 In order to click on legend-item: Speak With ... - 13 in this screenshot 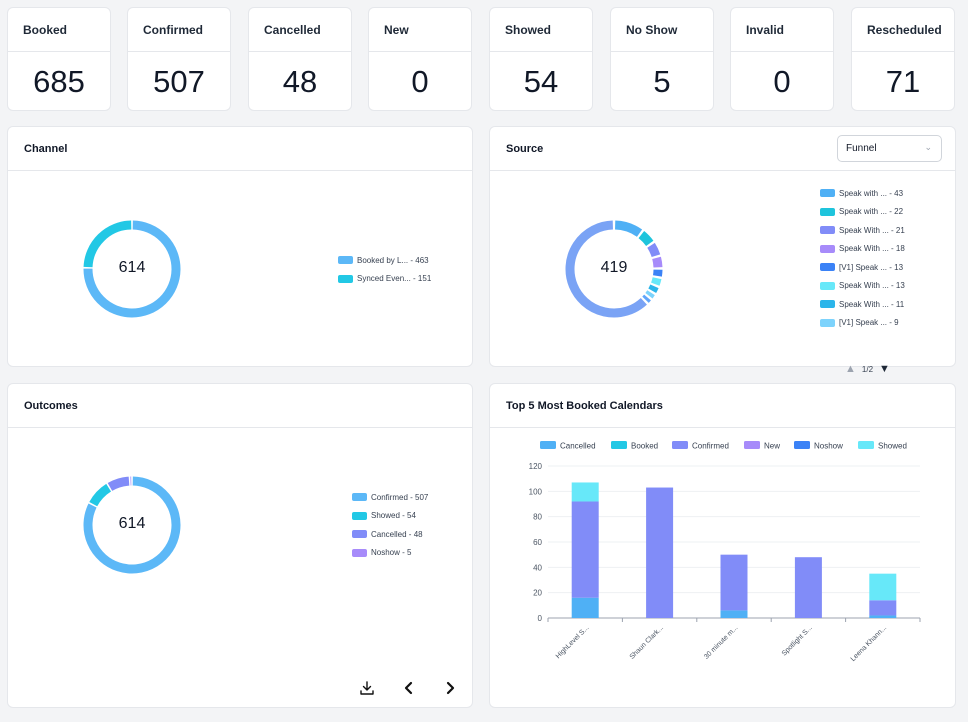, I will do `click(862, 286)`.